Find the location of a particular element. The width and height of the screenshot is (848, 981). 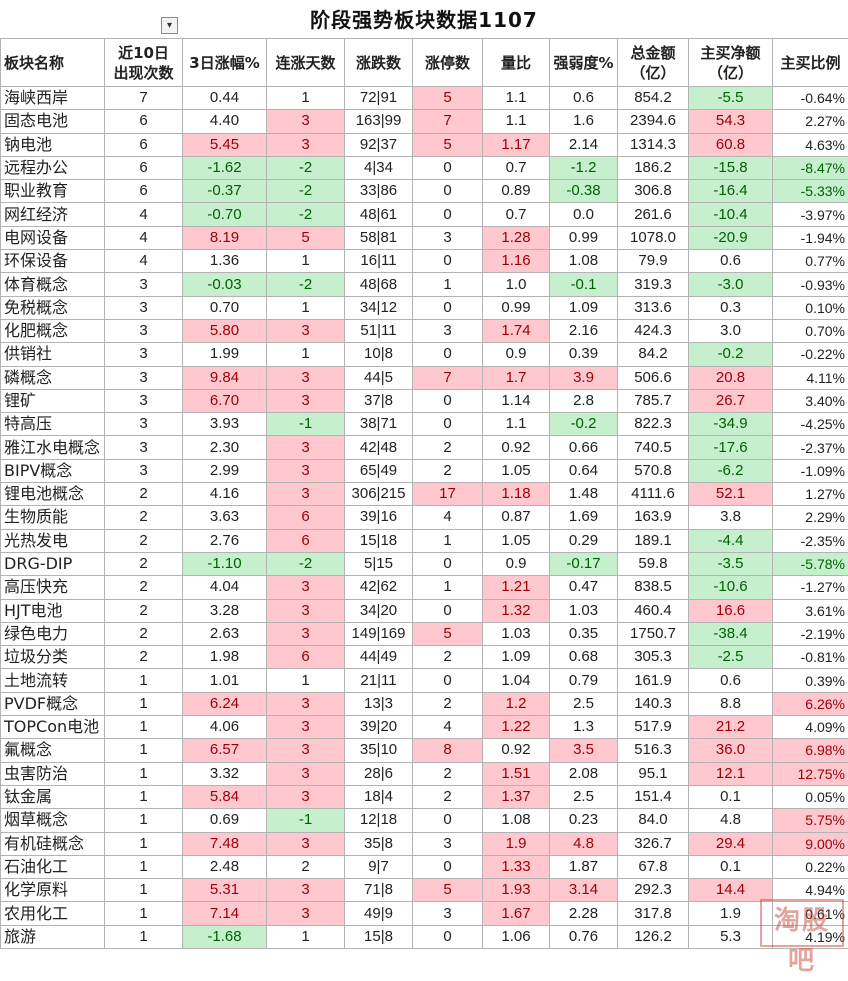

cell-ratio: -2.35% is located at coordinates (810, 540).